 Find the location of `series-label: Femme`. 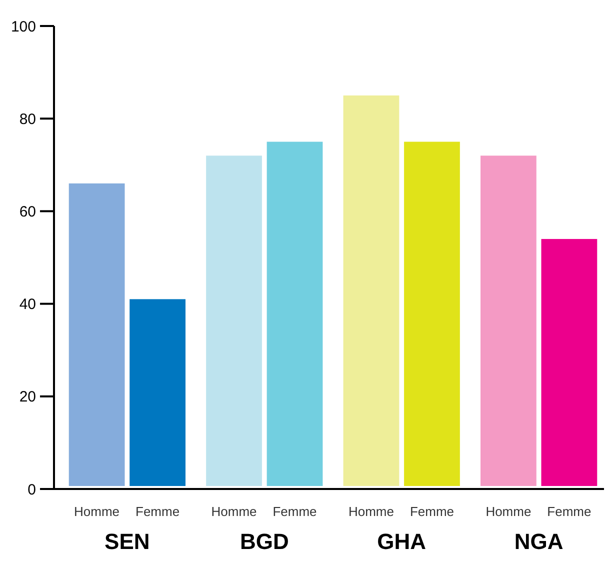

series-label: Femme is located at coordinates (158, 511).